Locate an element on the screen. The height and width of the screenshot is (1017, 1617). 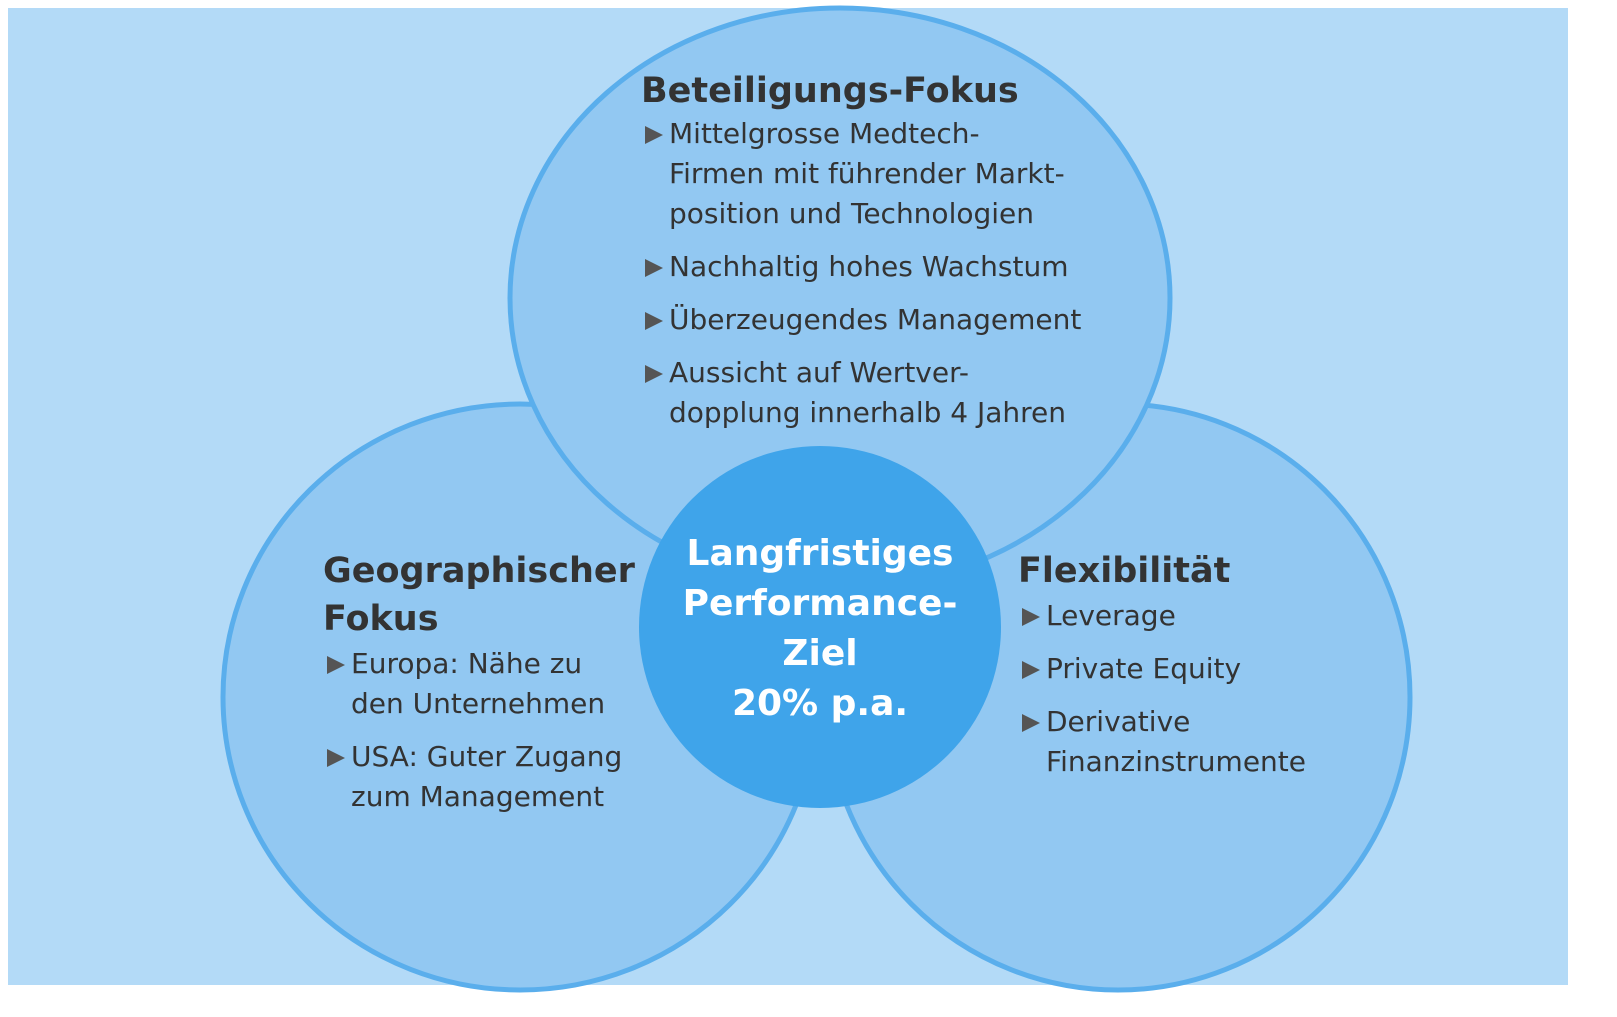
bullet-text: Europa: Nähe zu is located at coordinates (466, 663).